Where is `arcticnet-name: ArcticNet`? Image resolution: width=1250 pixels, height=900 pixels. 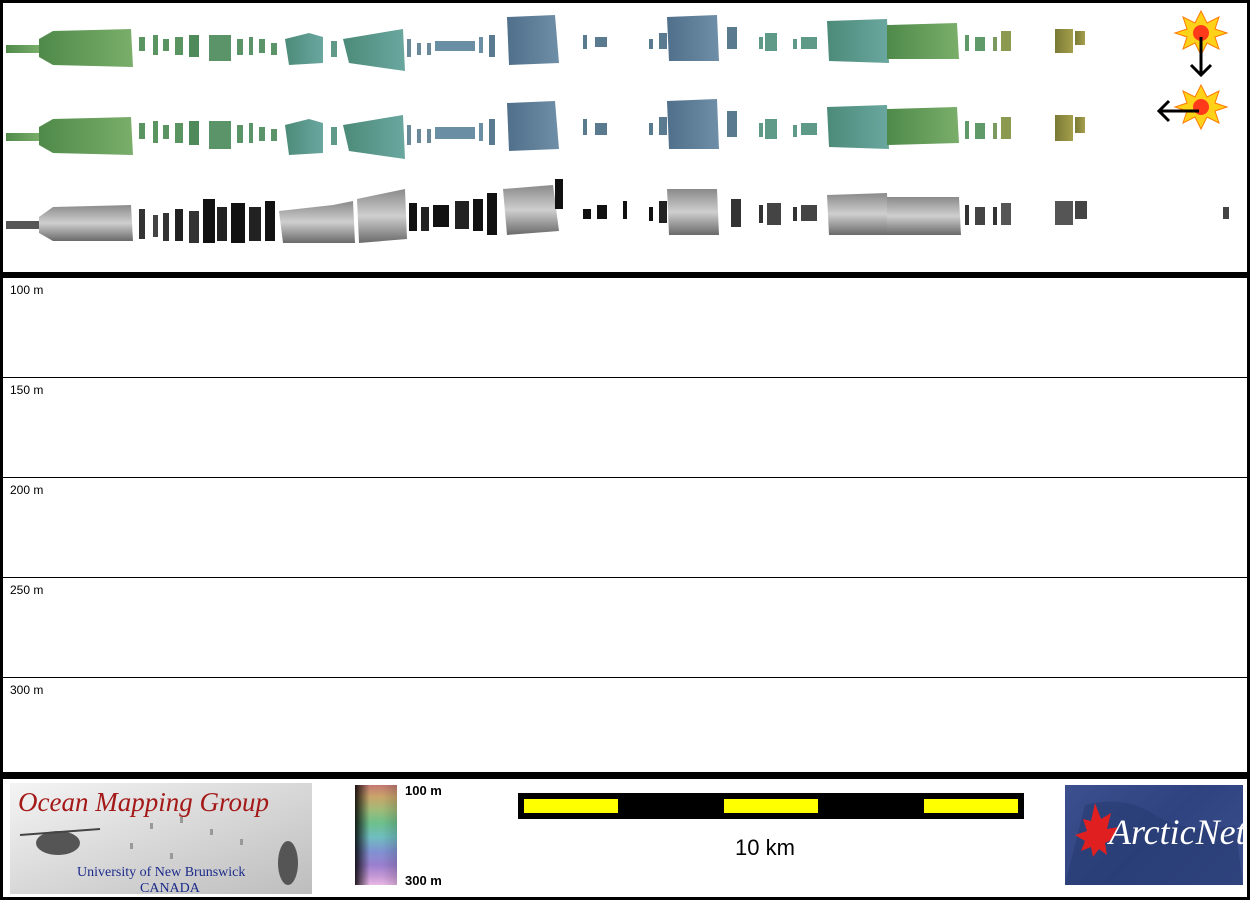 arcticnet-name: ArcticNet is located at coordinates (1176, 832).